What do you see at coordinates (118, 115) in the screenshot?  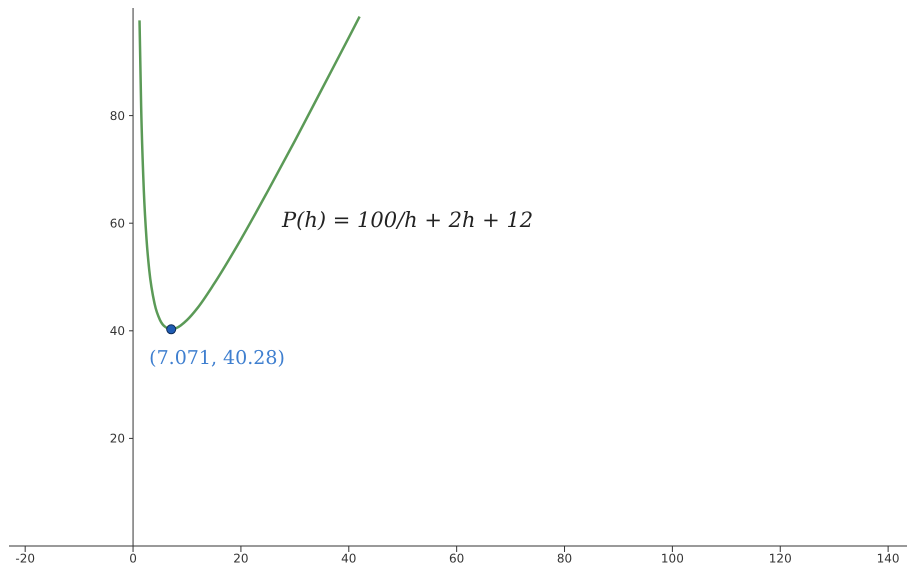 I see `y-tick-label: 80` at bounding box center [118, 115].